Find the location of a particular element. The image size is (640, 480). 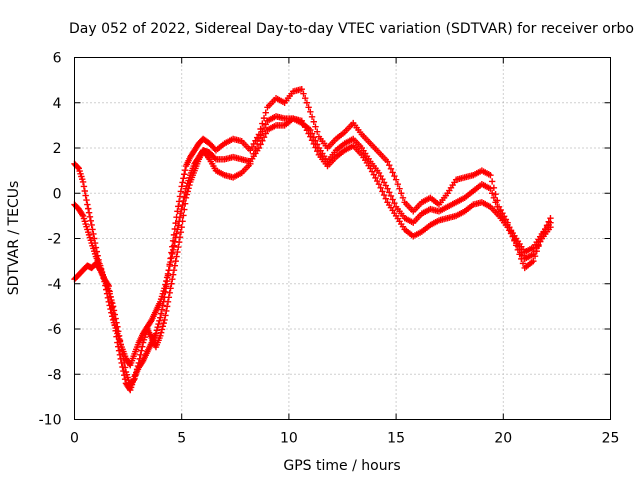

y-axis-label: SDTVAR / TECUs is located at coordinates (14, 238).